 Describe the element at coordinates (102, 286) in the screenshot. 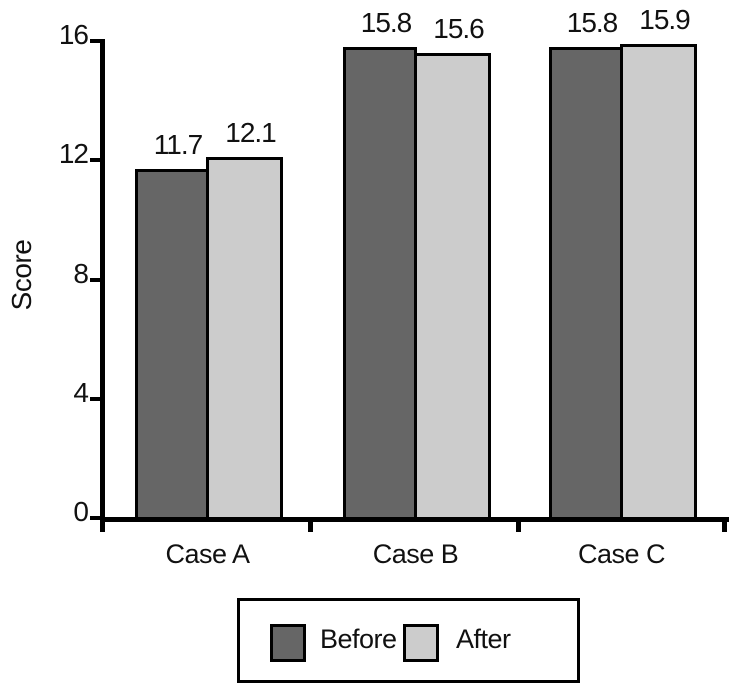

I see `y-axis-line` at that location.